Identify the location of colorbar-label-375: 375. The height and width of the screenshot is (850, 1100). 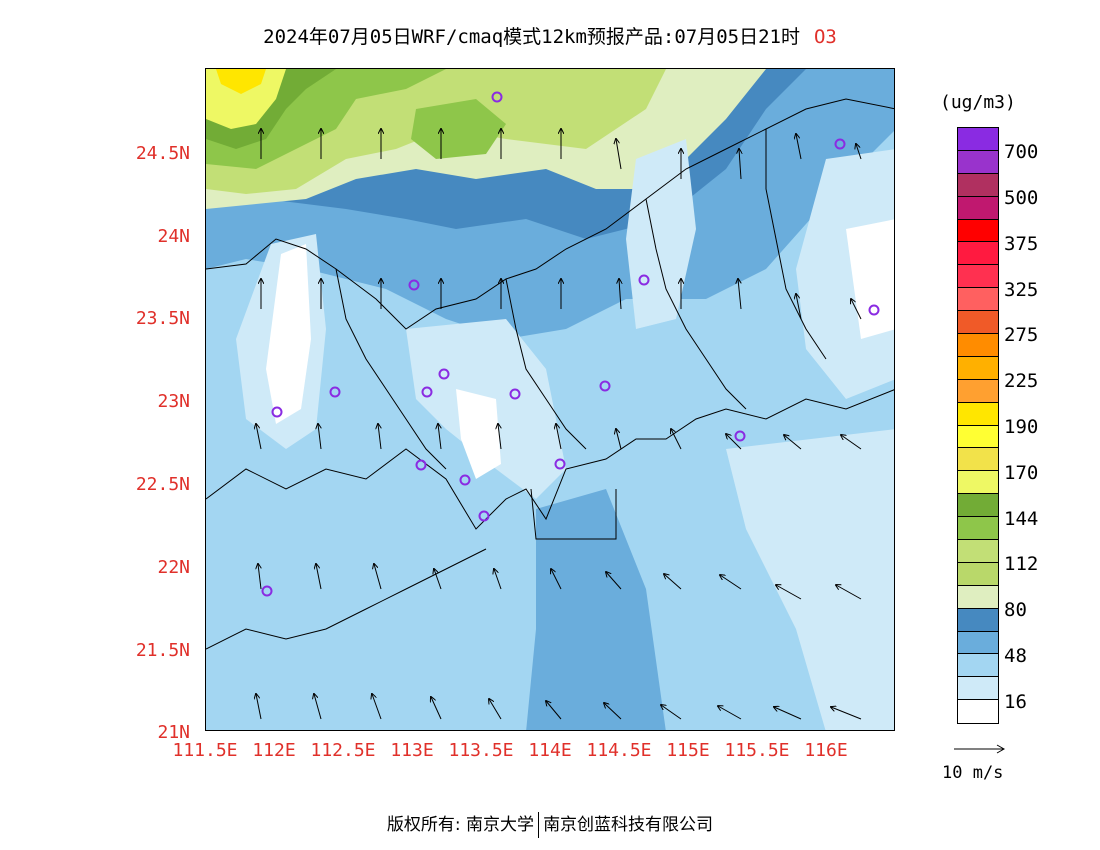
(1021, 244).